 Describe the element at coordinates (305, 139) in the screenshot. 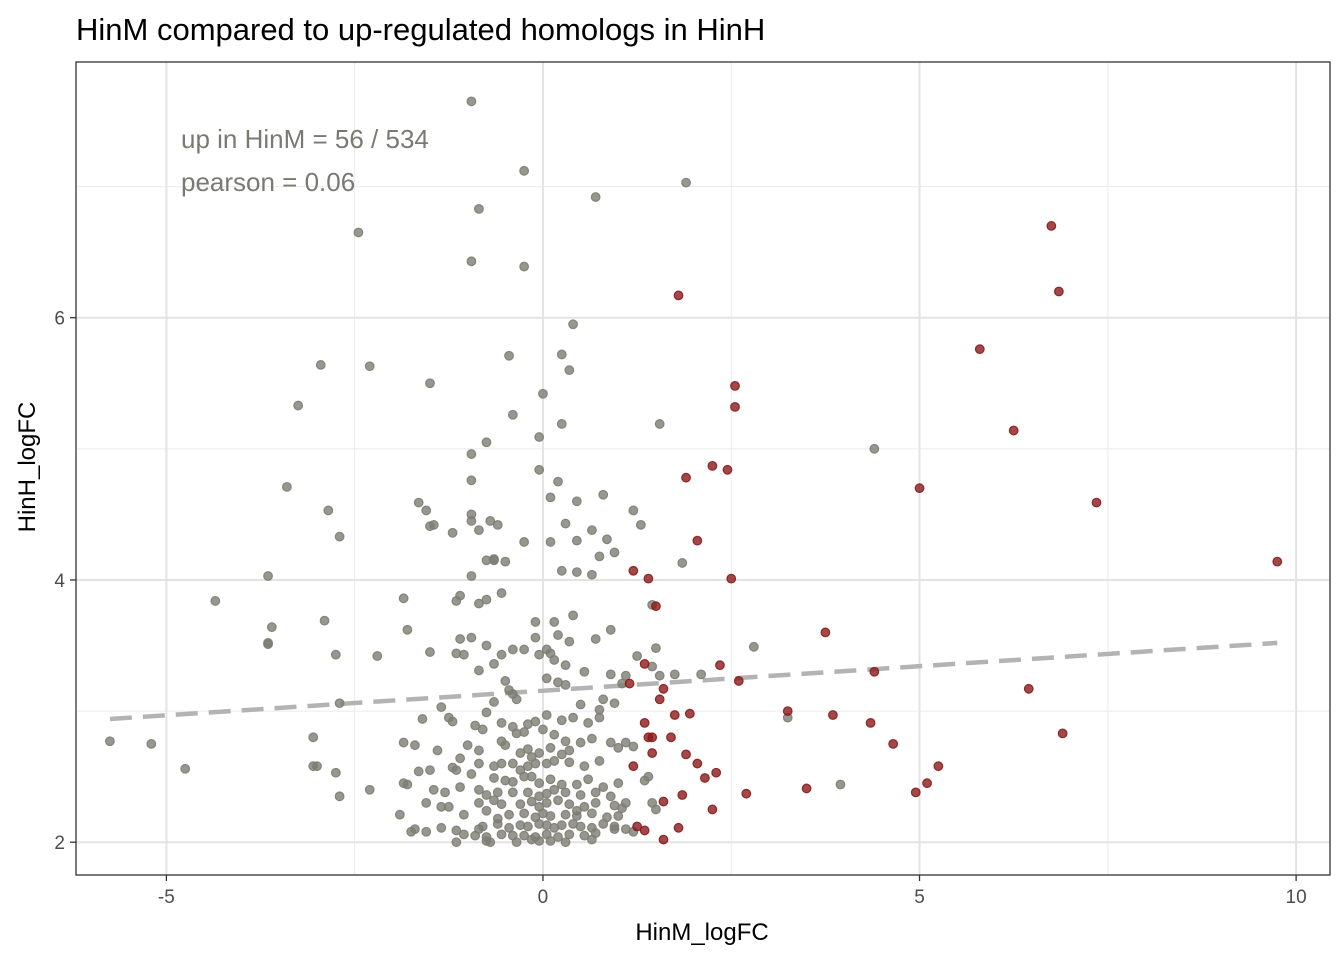

I see `up-count-annotation: up in HinM = 56 / 534` at that location.